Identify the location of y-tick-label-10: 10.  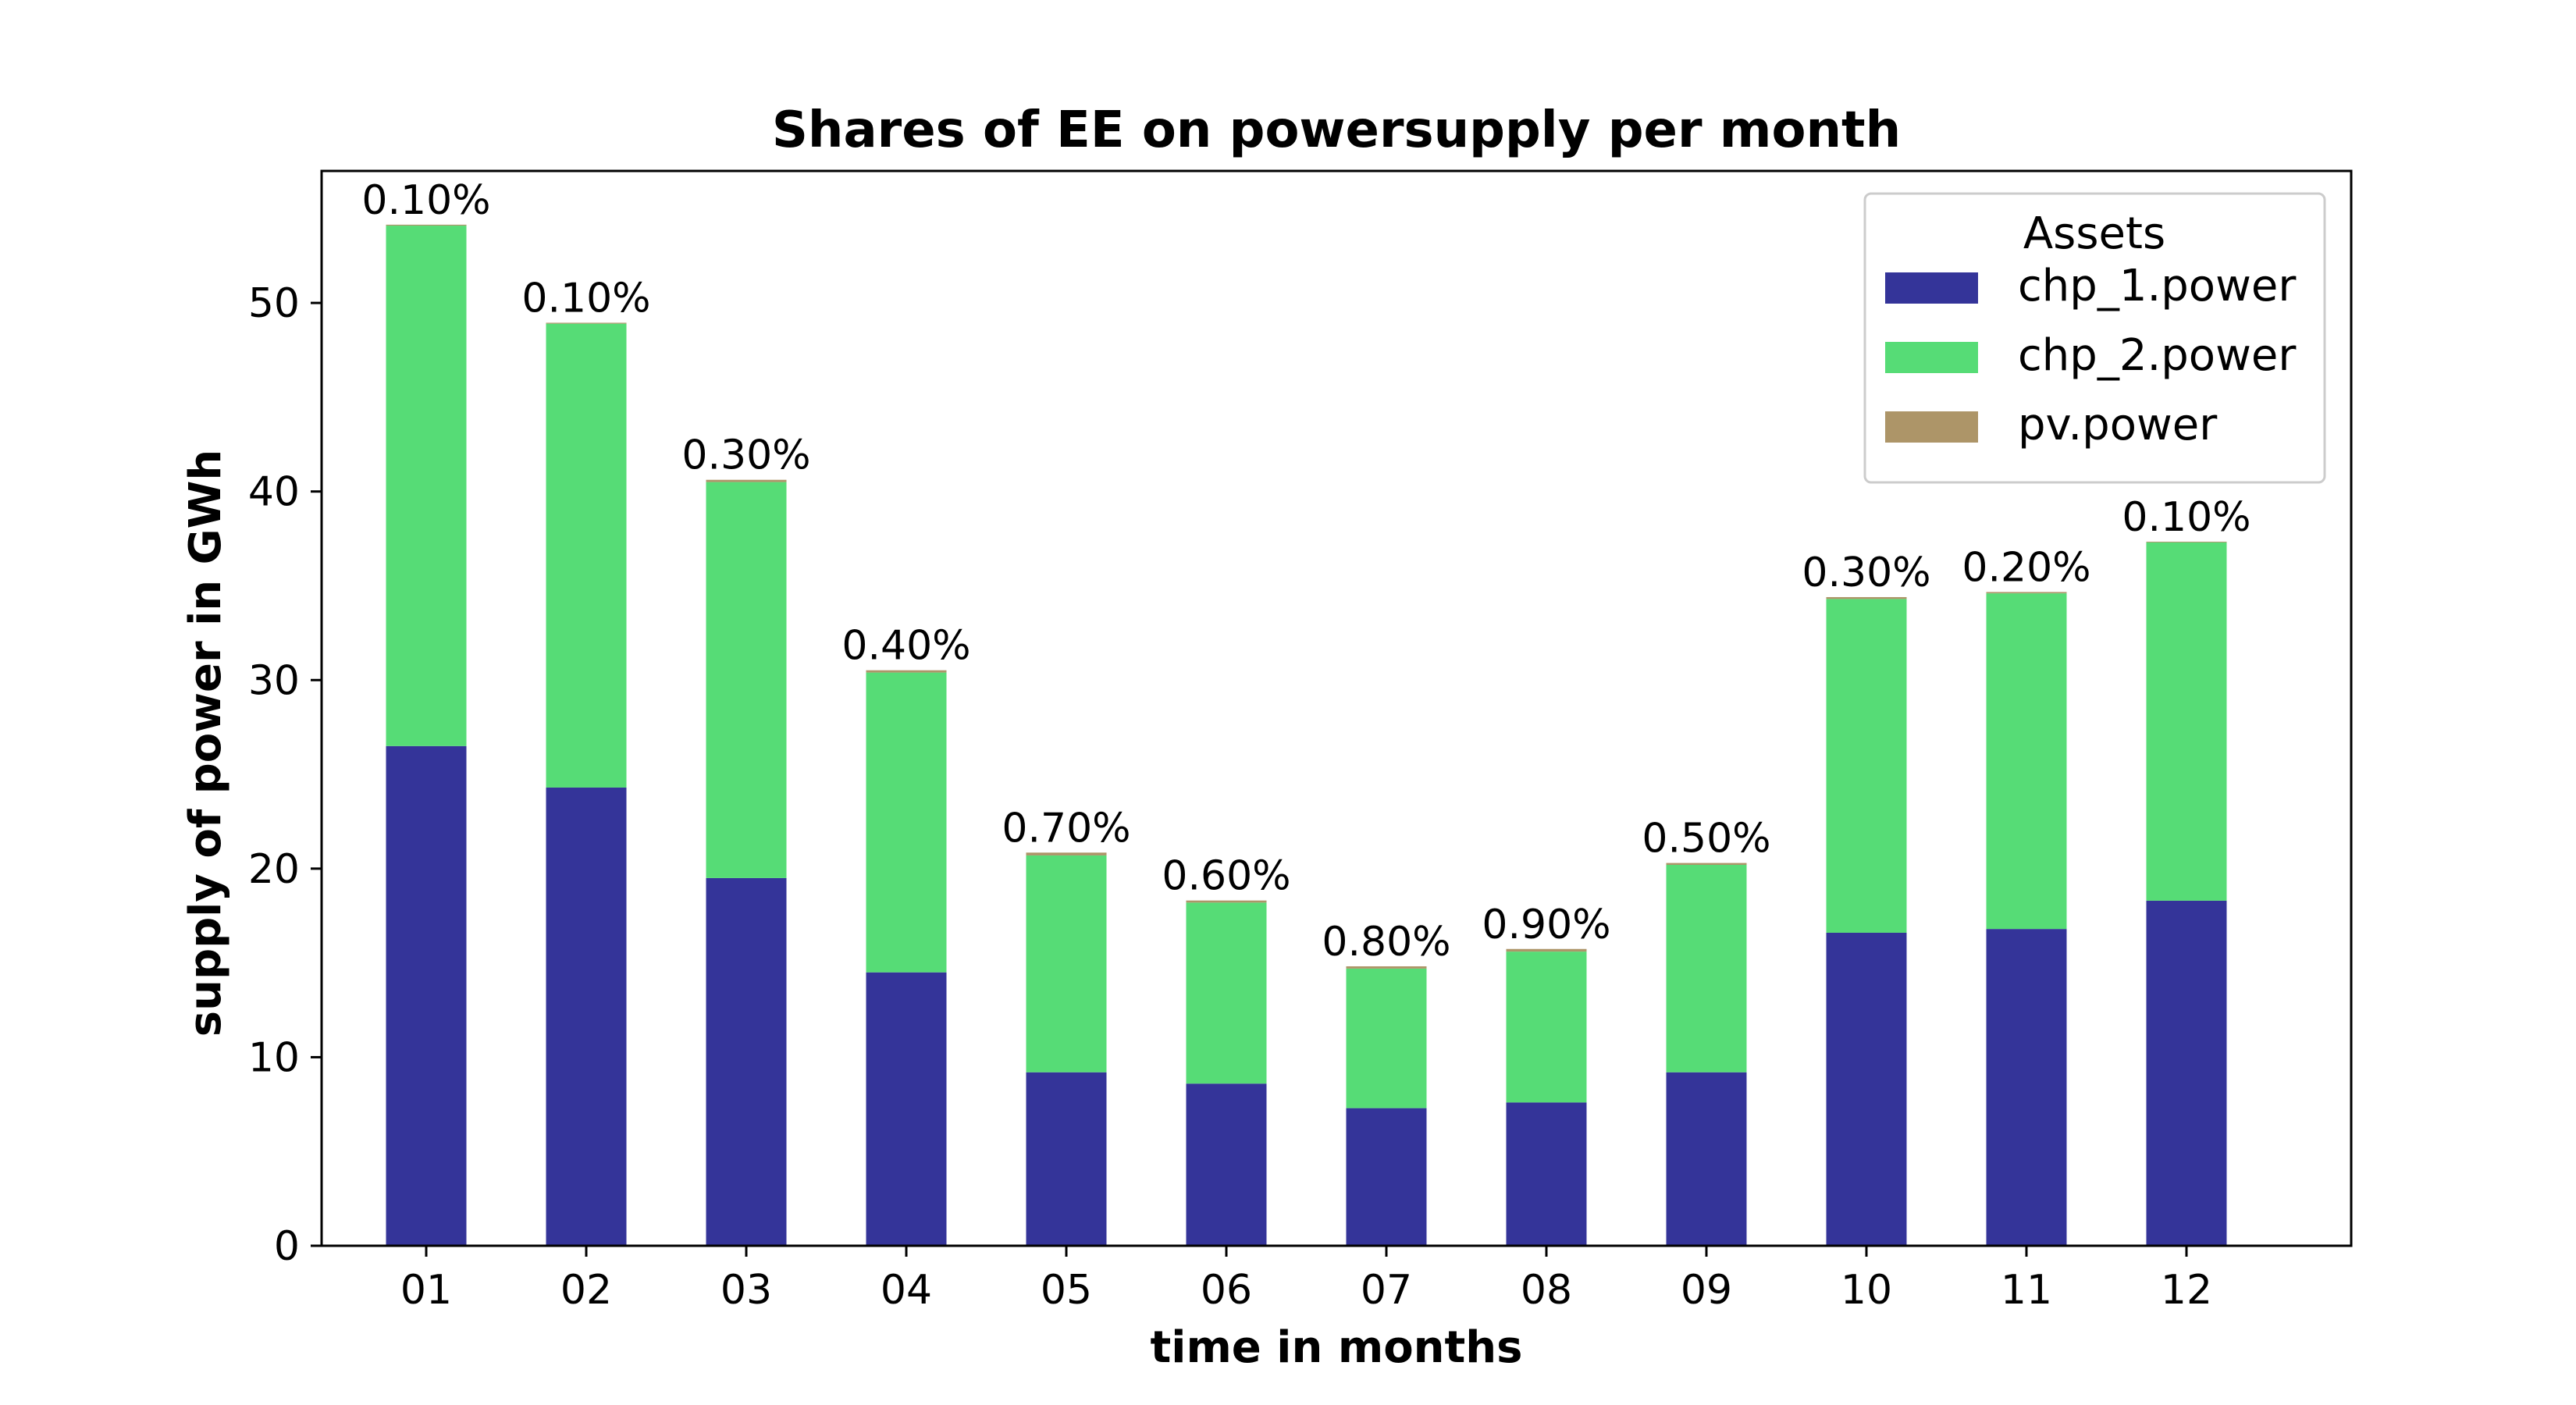
(274, 1057).